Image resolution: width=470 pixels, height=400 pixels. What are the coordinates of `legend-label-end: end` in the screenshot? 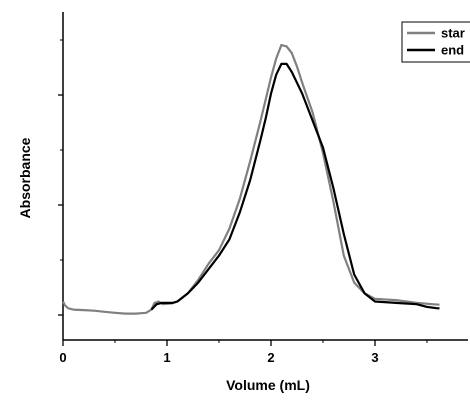 It's located at (452, 50).